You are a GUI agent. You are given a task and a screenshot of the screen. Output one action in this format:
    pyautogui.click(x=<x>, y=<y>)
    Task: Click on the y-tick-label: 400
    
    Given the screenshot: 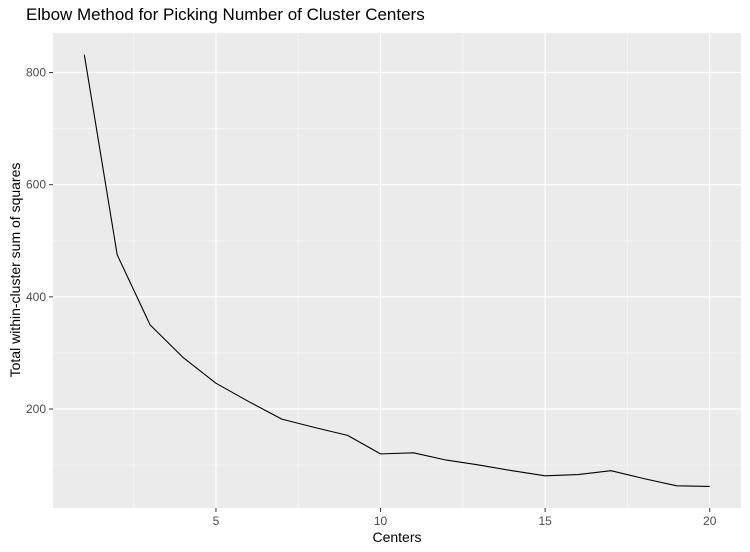 What is the action you would take?
    pyautogui.click(x=36, y=297)
    